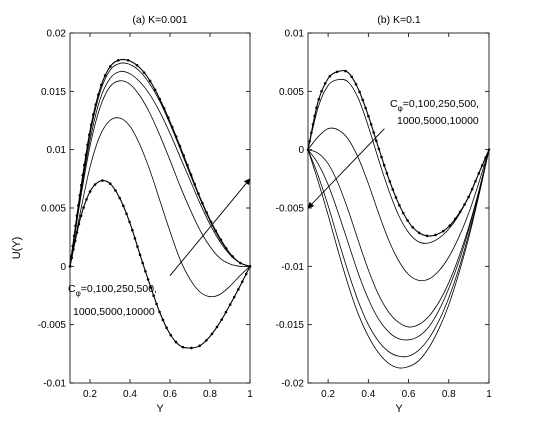 The width and height of the screenshot is (540, 432). What do you see at coordinates (438, 121) in the screenshot?
I see `panel-b-annotation-line2: 1000,5000,10000` at bounding box center [438, 121].